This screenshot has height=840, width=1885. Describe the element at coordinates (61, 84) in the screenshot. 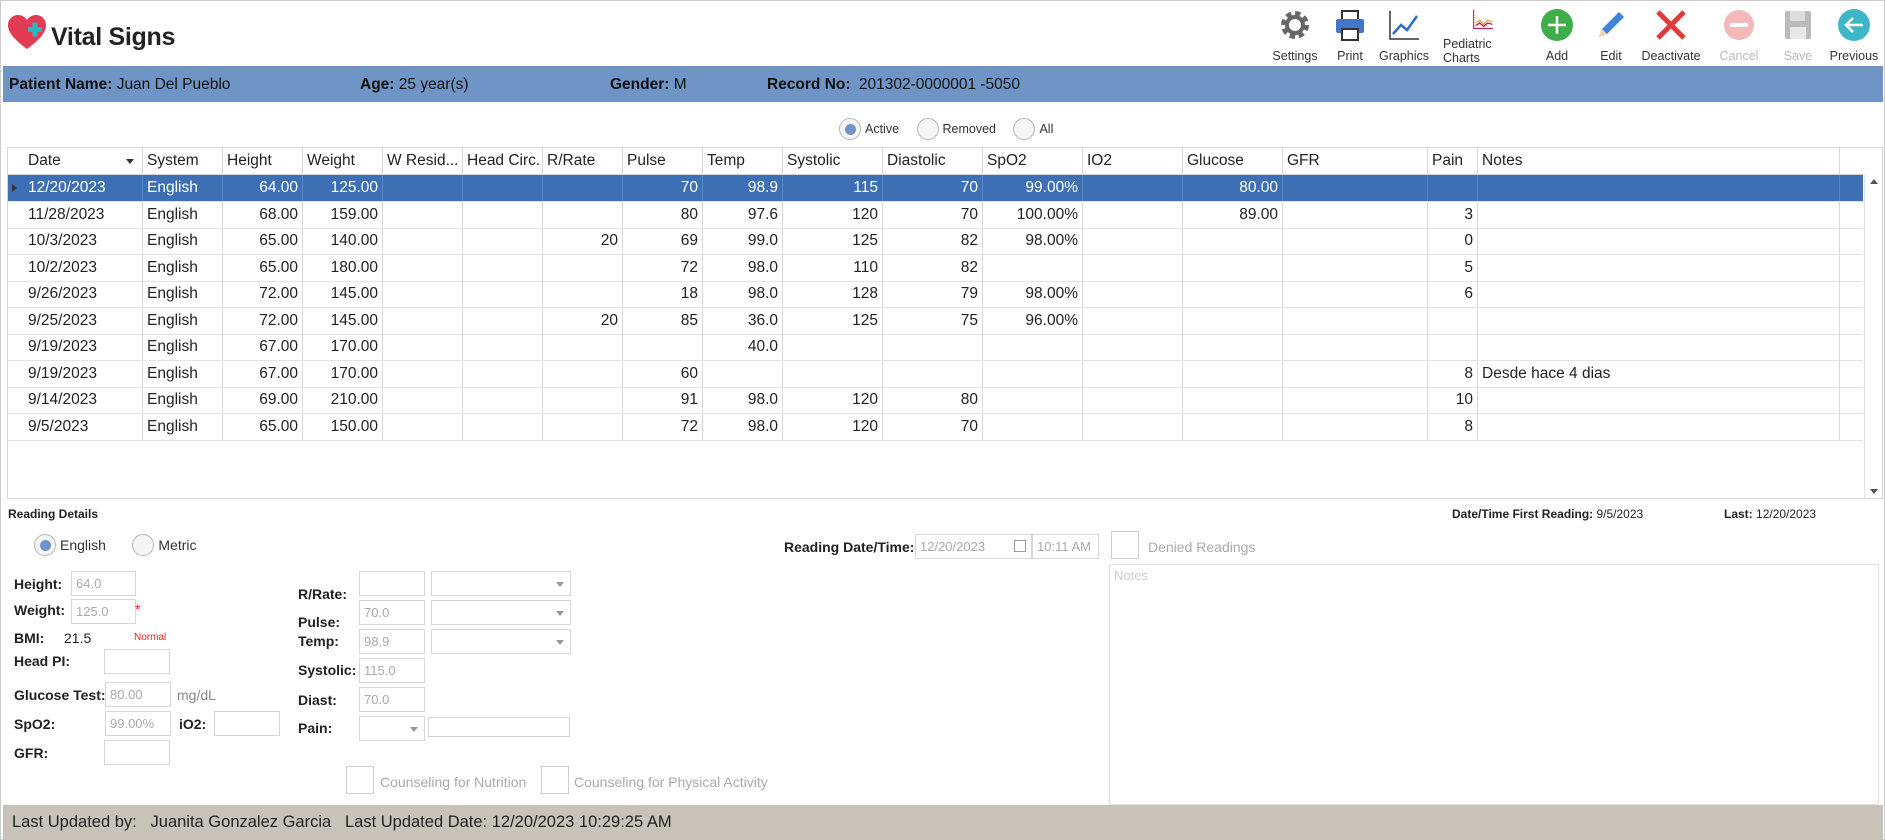

I see `patient-name-label: Patient Name:` at that location.